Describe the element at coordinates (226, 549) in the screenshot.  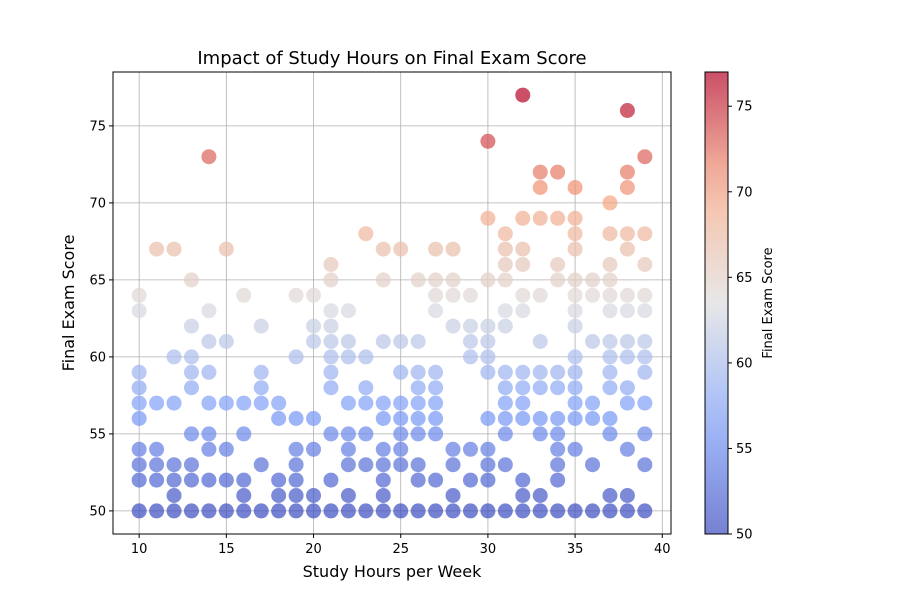
I see `x-tick-label: 15` at that location.